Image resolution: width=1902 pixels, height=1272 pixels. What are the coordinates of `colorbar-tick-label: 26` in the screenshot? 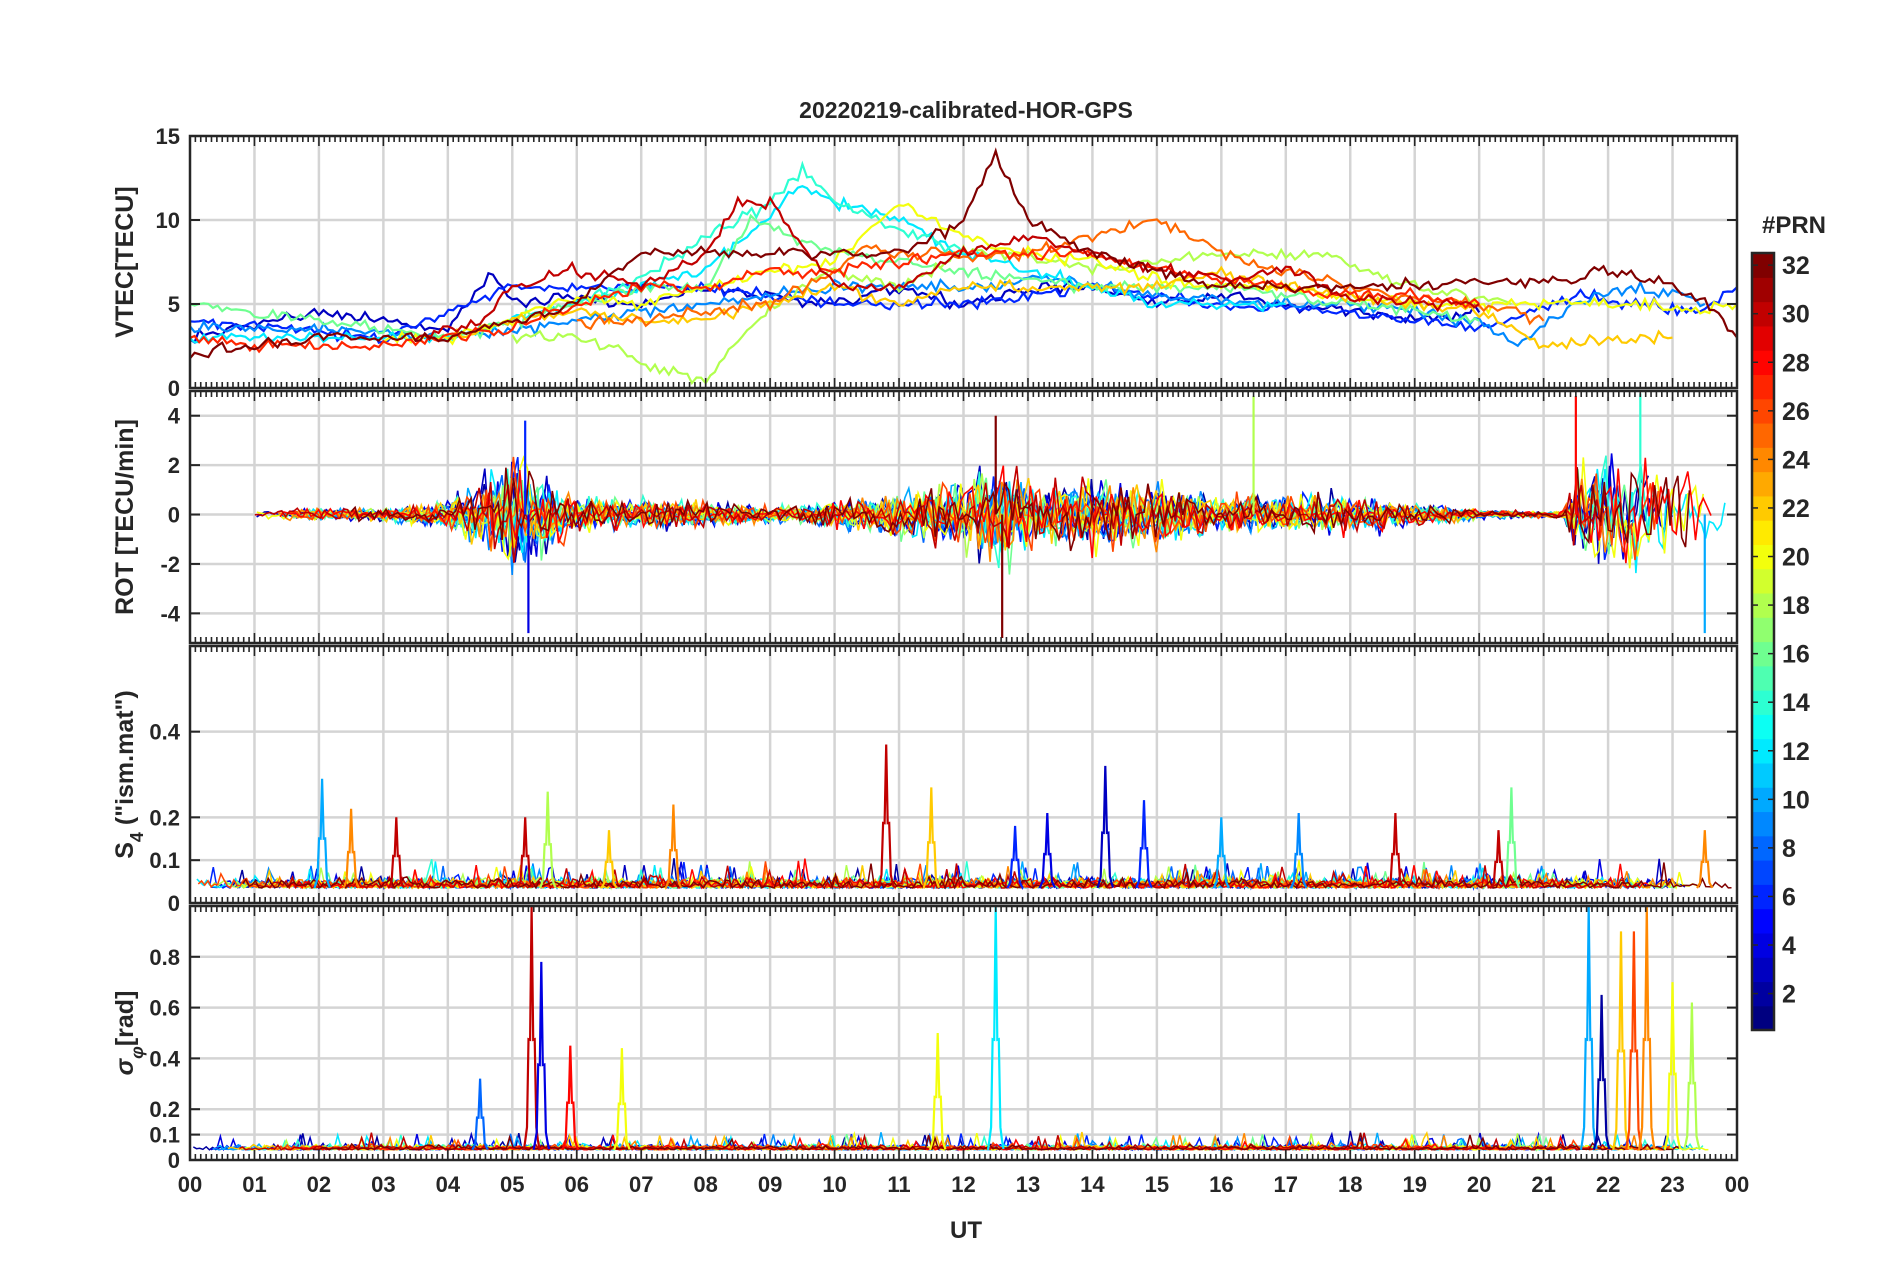 It's located at (1796, 412).